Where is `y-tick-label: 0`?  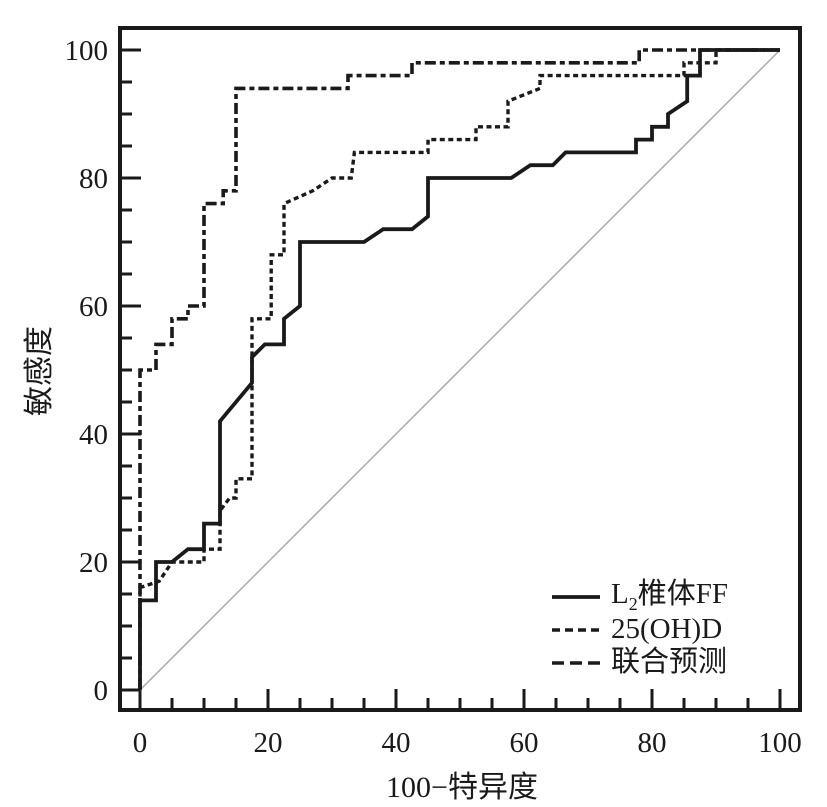
y-tick-label: 0 is located at coordinates (101, 691).